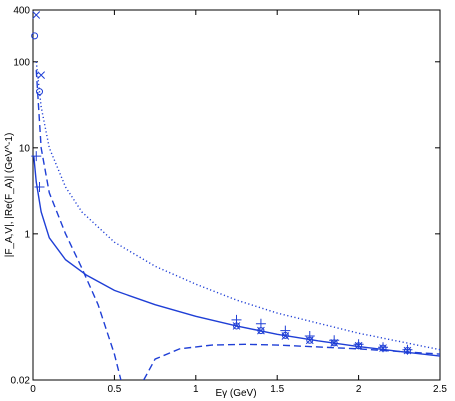 The width and height of the screenshot is (455, 401). What do you see at coordinates (196, 389) in the screenshot?
I see `x-tick-label: 1` at bounding box center [196, 389].